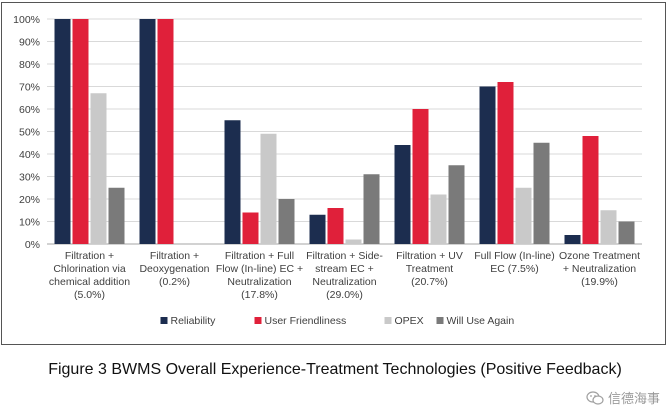 Image resolution: width=670 pixels, height=418 pixels. I want to click on y-tick-label: 90%, so click(29, 43).